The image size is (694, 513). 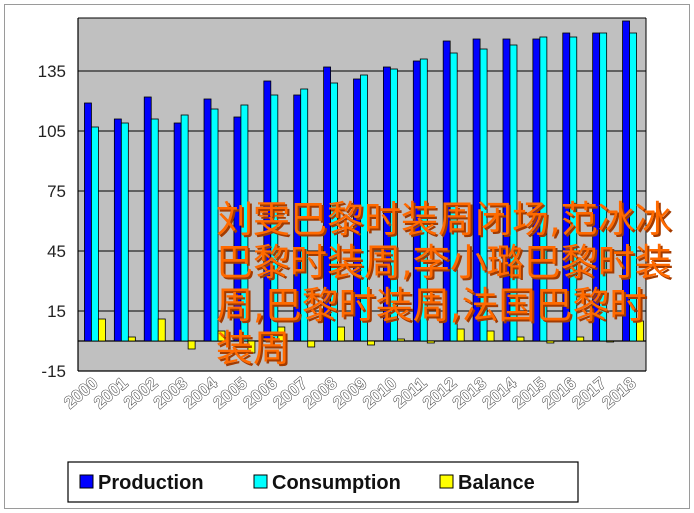 What do you see at coordinates (56, 251) in the screenshot?
I see `y-tick-label: 45` at bounding box center [56, 251].